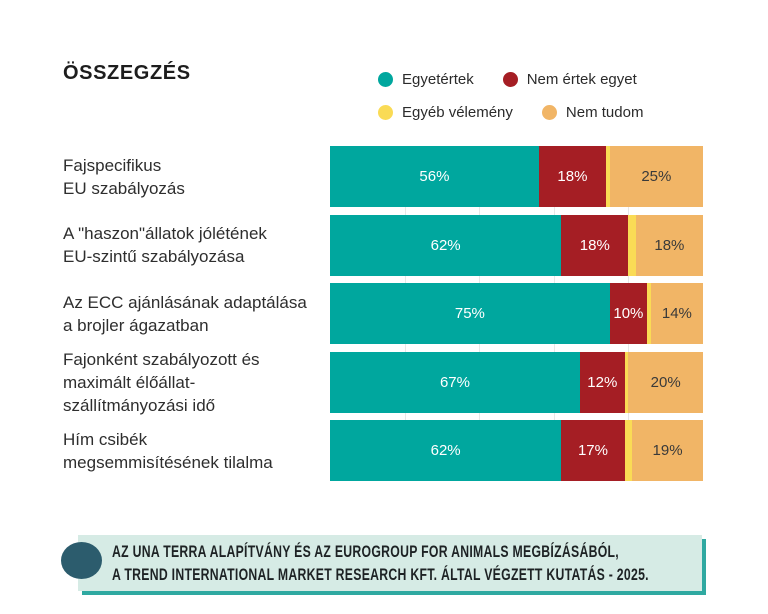 The image size is (768, 614). I want to click on bar-segment: 12%, so click(602, 382).